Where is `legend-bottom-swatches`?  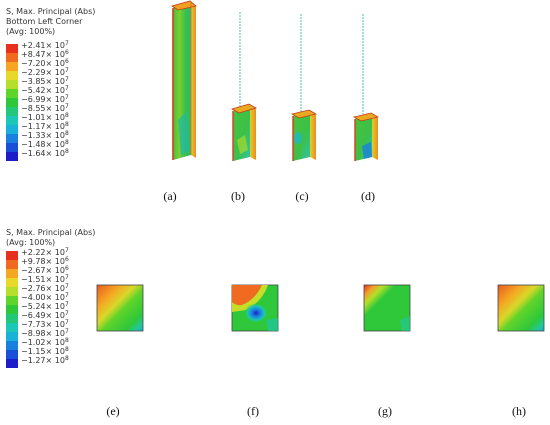
legend-bottom-swatches is located at coordinates (12, 309).